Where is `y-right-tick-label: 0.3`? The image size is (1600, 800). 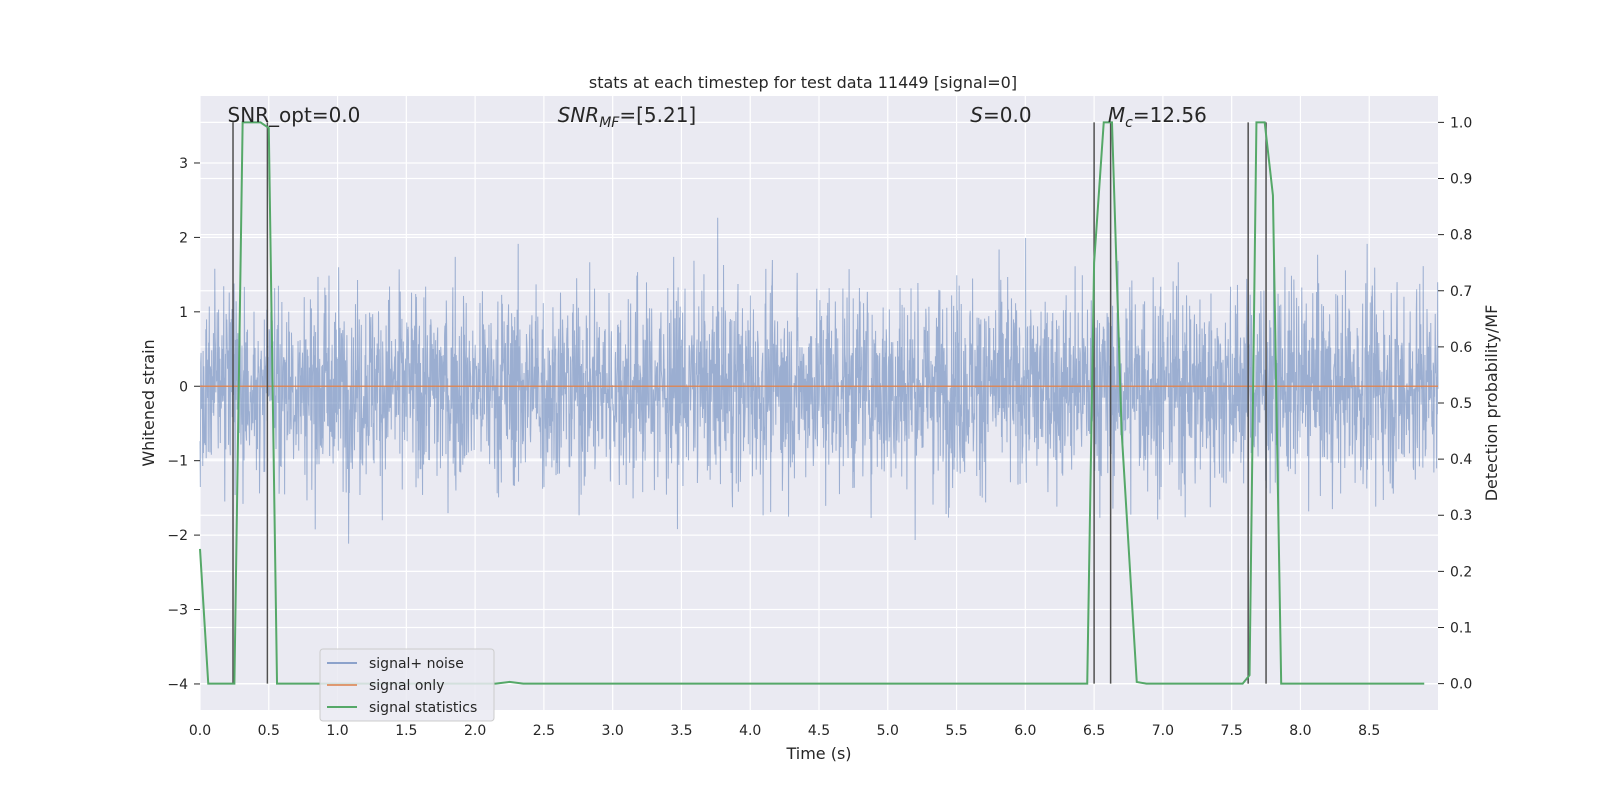
y-right-tick-label: 0.3 is located at coordinates (1461, 516).